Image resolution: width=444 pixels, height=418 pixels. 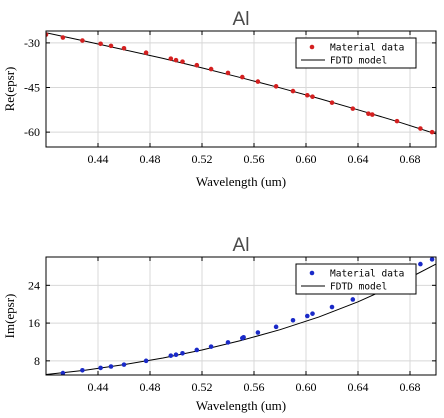 I want to click on y-tick-label: 24, so click(x=34, y=285).